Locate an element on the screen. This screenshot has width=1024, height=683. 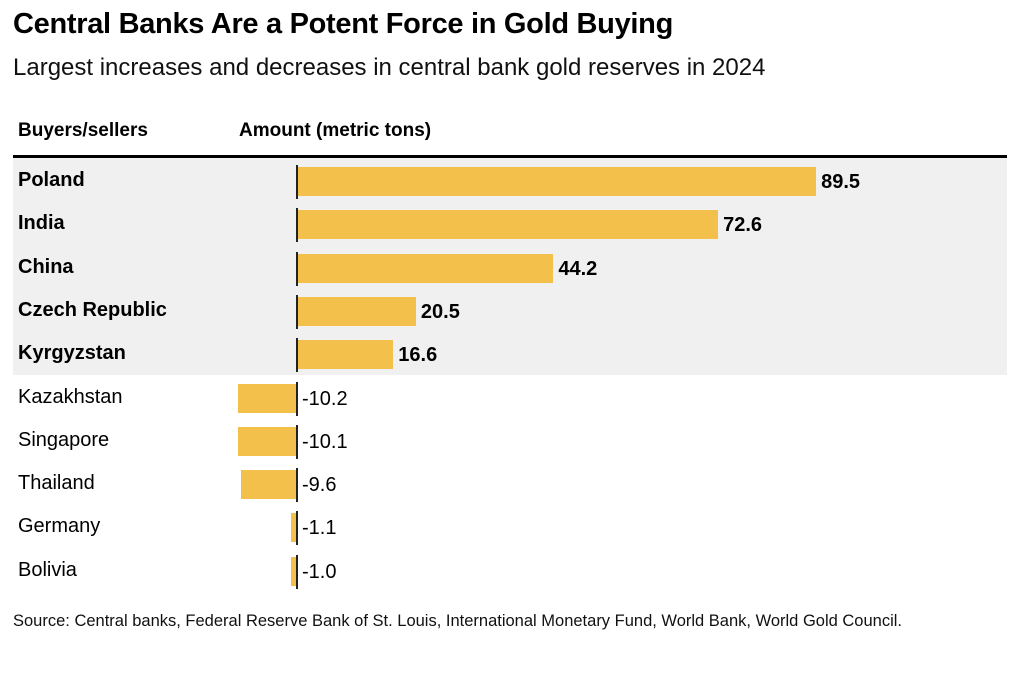
value-label: 89.5 is located at coordinates (841, 182).